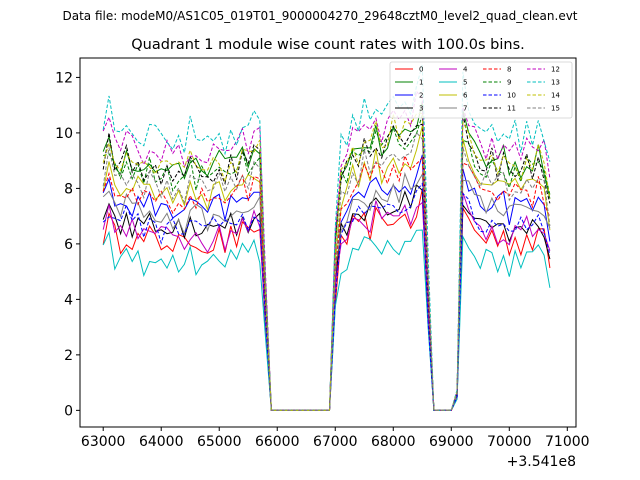 This screenshot has width=640, height=480. What do you see at coordinates (68, 300) in the screenshot?
I see `y-tick-label-2: 4` at bounding box center [68, 300].